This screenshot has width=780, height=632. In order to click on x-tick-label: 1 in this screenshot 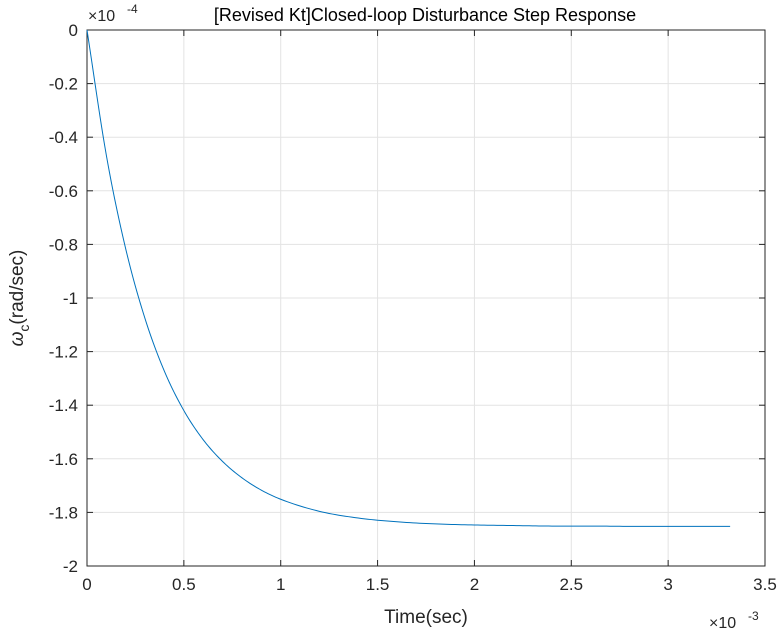, I will do `click(280, 584)`.